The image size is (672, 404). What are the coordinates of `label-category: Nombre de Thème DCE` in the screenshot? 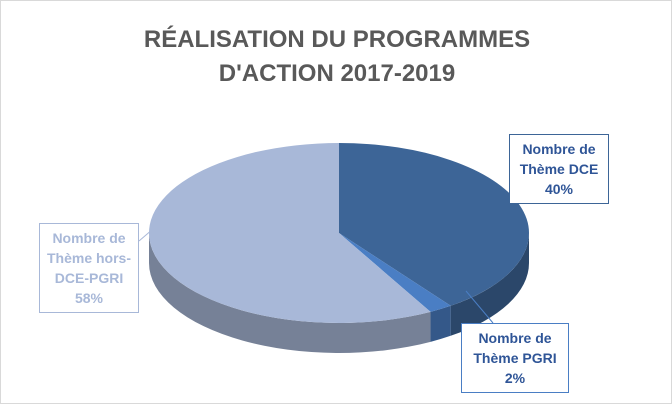 It's located at (559, 159).